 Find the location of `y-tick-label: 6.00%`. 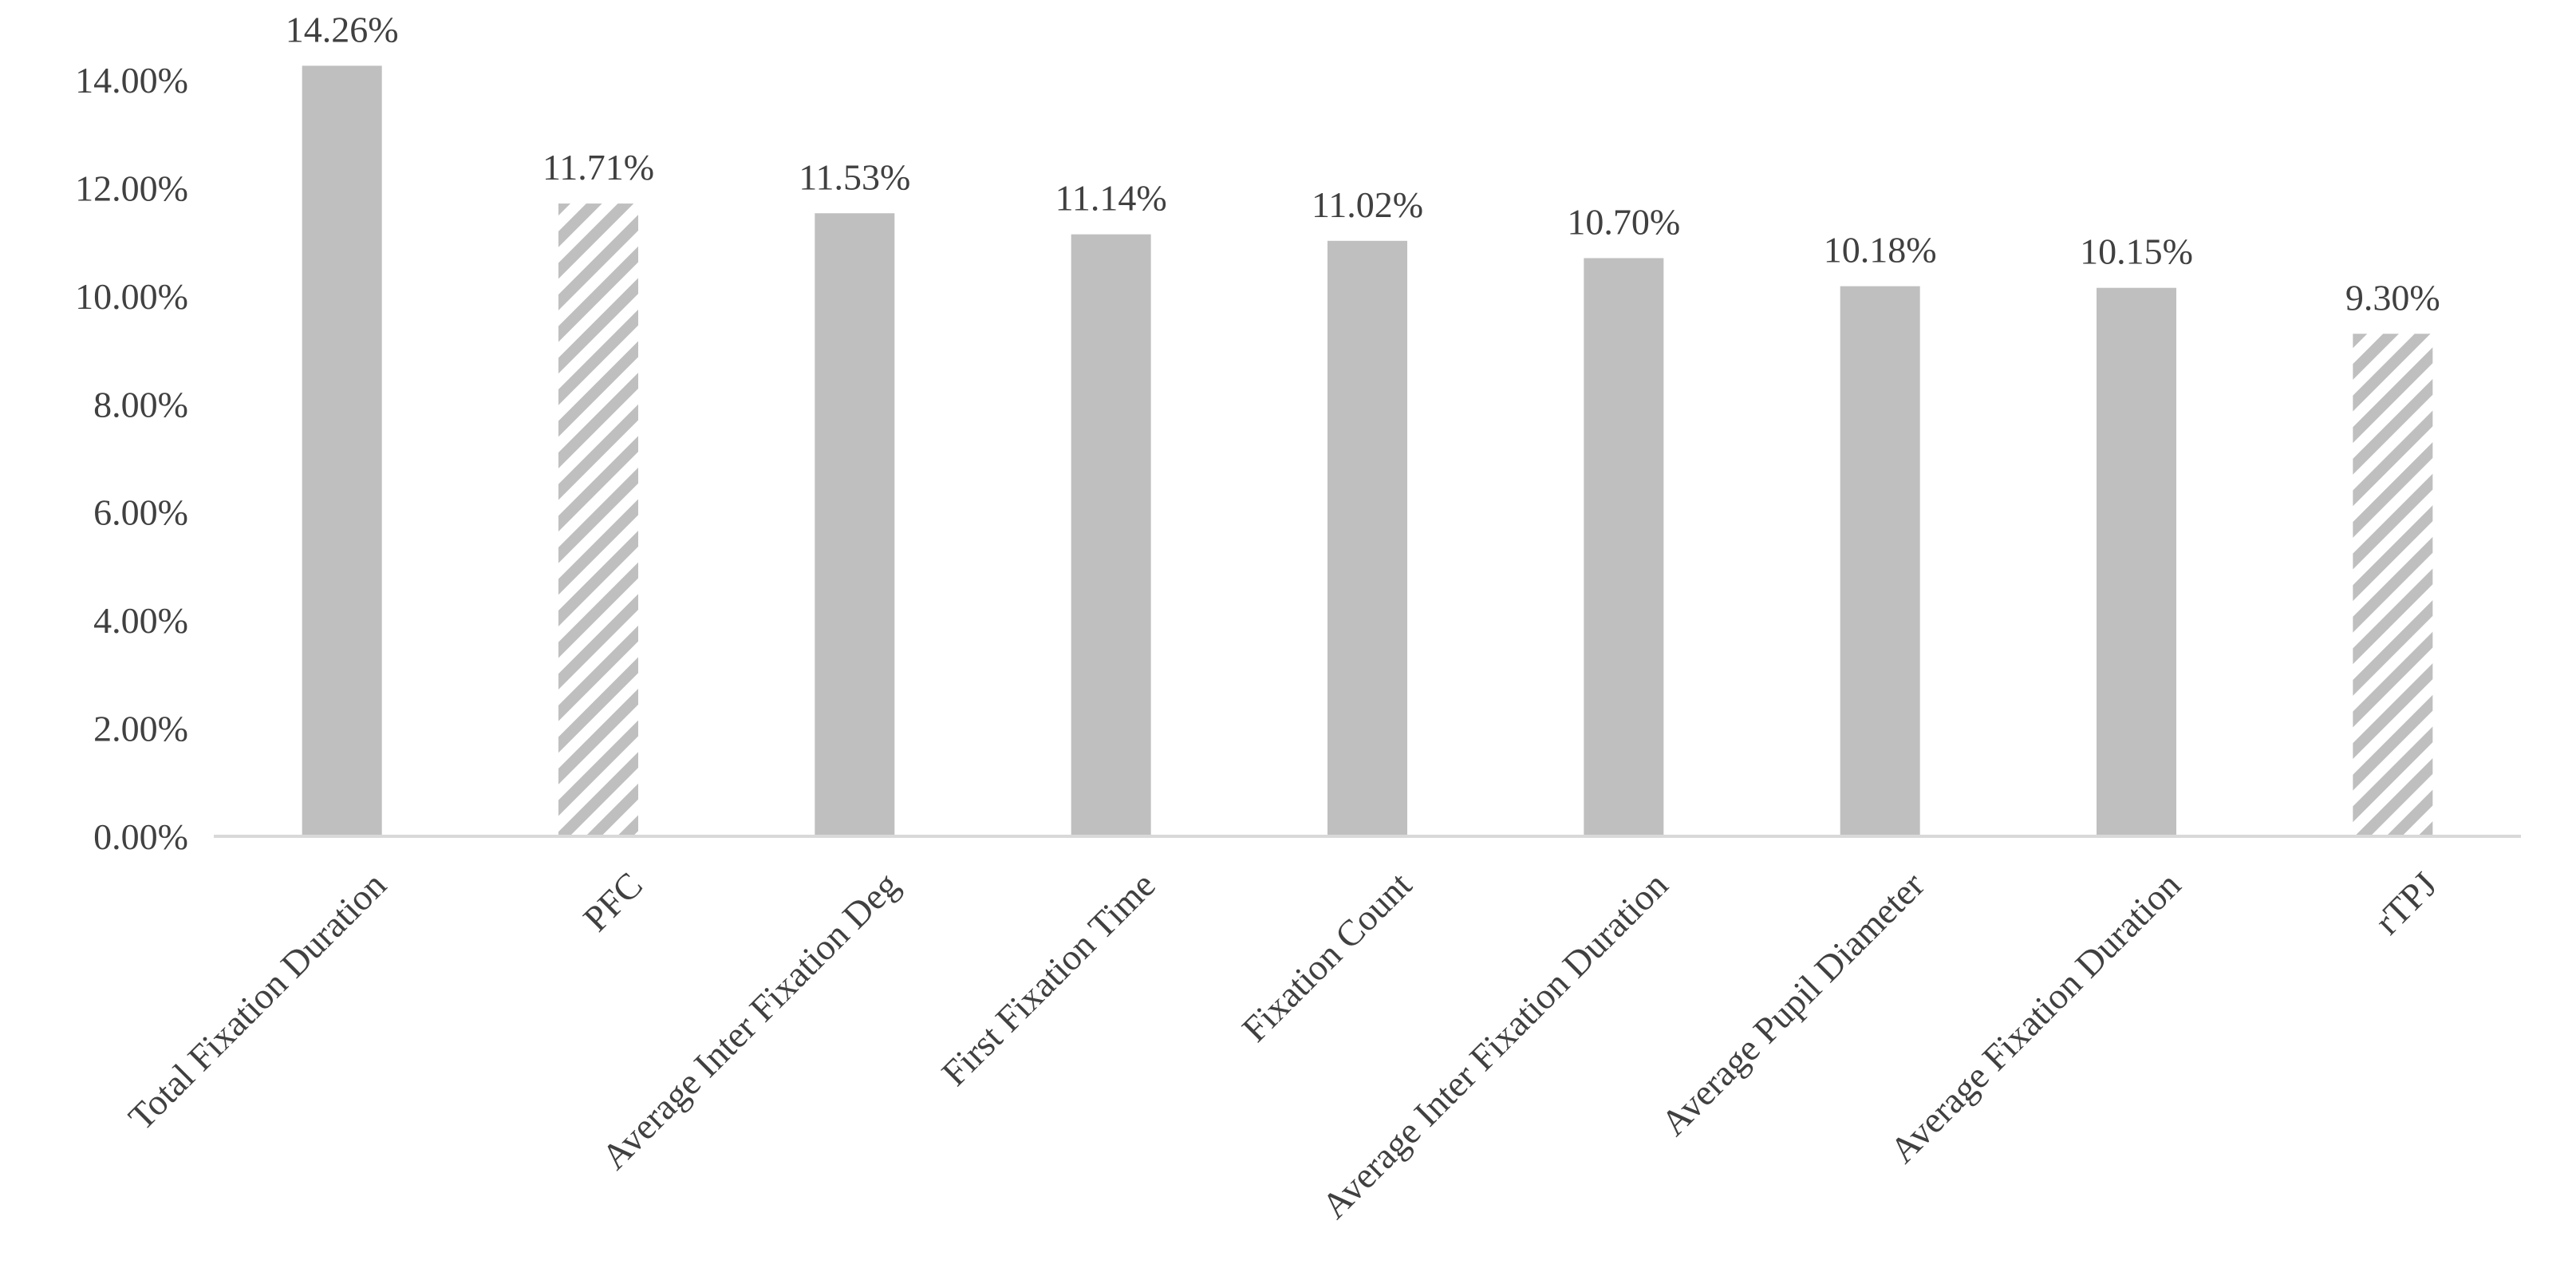

y-tick-label: 6.00% is located at coordinates (140, 512).